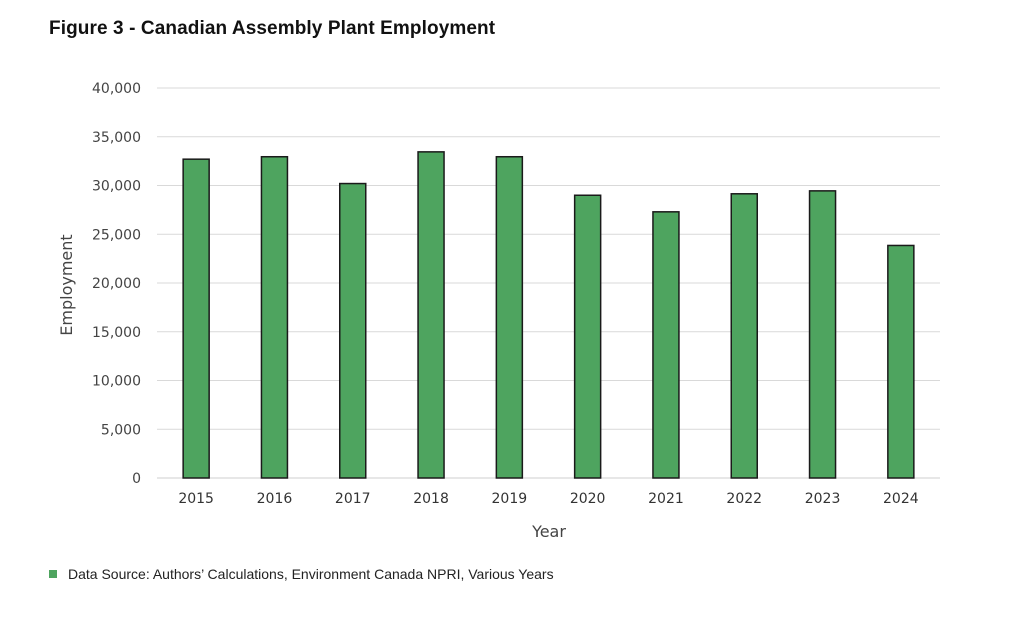  Describe the element at coordinates (744, 336) in the screenshot. I see `bar-2022` at that location.